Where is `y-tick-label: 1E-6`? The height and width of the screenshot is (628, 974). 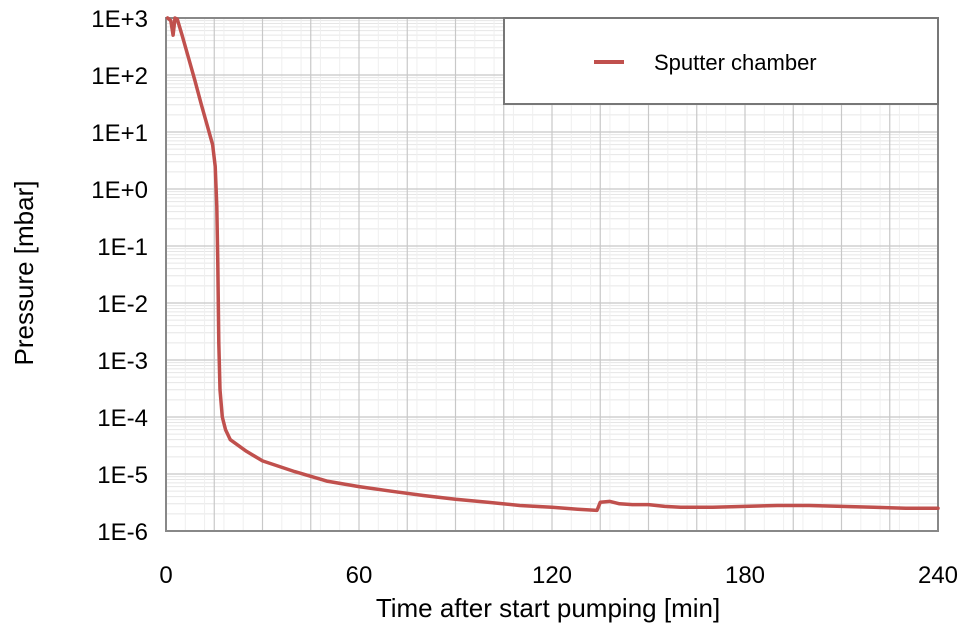 y-tick-label: 1E-6 is located at coordinates (122, 532).